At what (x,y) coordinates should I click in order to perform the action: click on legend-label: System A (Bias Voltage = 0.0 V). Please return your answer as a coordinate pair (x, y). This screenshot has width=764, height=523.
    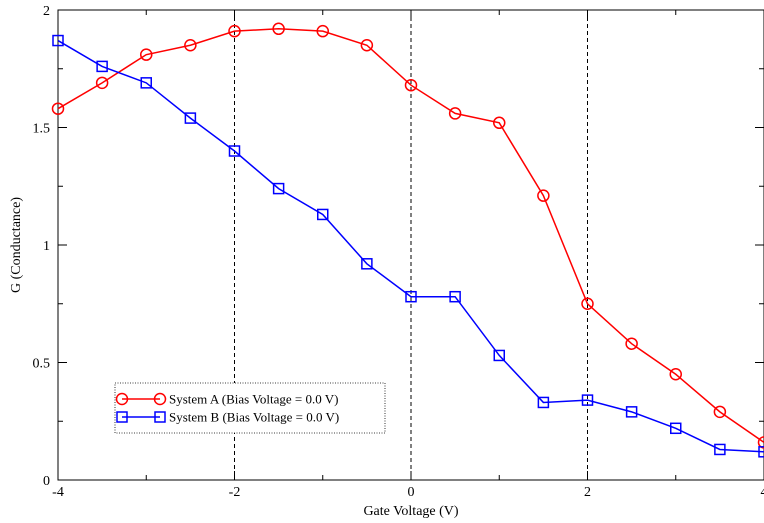
    Looking at the image, I should click on (253, 399).